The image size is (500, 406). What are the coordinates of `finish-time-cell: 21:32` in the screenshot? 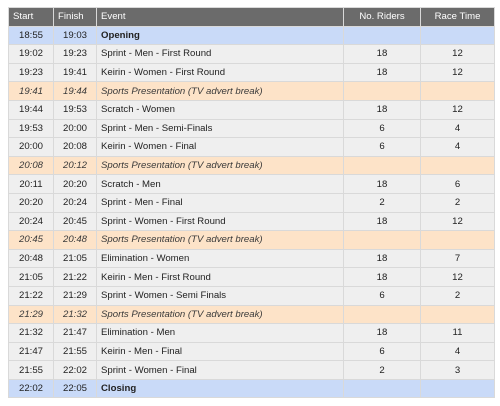 It's located at (75, 314).